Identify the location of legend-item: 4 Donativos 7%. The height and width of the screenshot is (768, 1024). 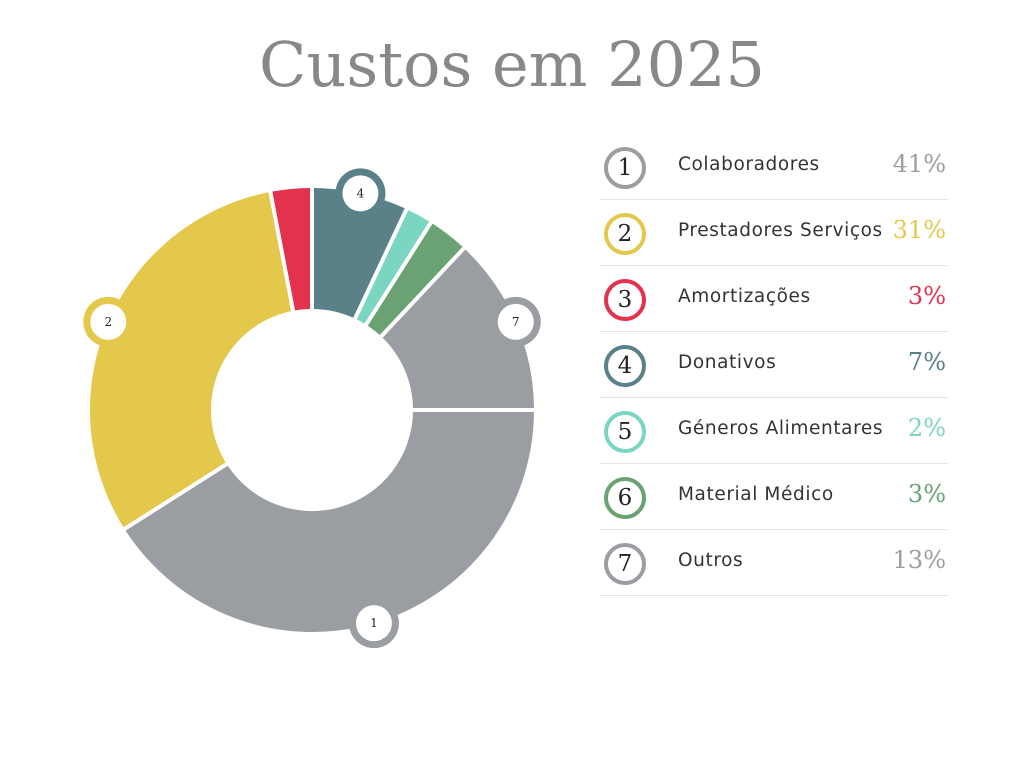
(774, 365).